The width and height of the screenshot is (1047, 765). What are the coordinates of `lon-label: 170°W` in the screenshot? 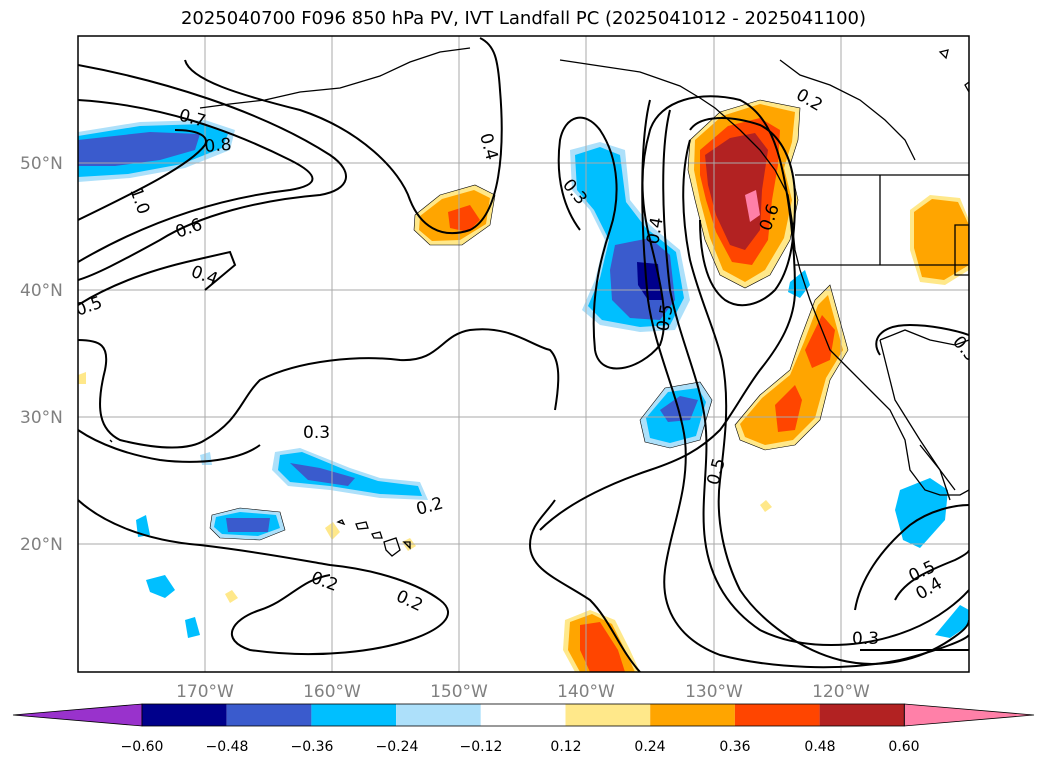 It's located at (205, 692).